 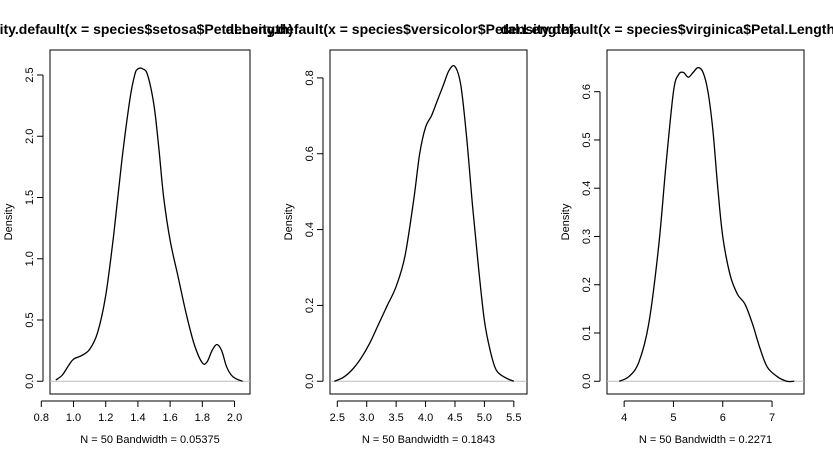 I want to click on density-curve, so click(x=706, y=224).